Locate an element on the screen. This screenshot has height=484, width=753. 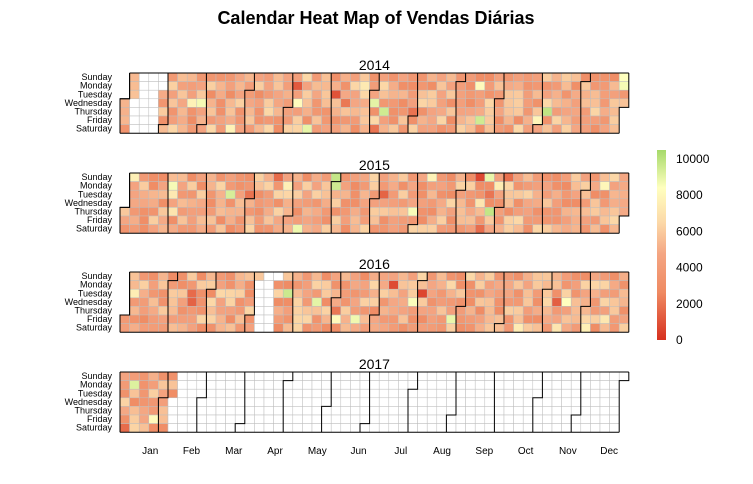
day-cells is located at coordinates (374, 302).